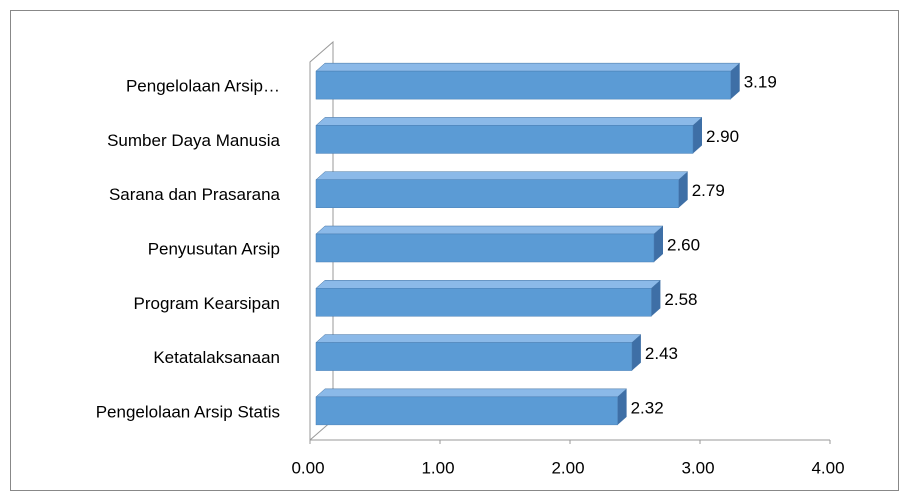 This screenshot has height=500, width=911. I want to click on y-tick-label: Ketatalaksanaan, so click(216, 357).